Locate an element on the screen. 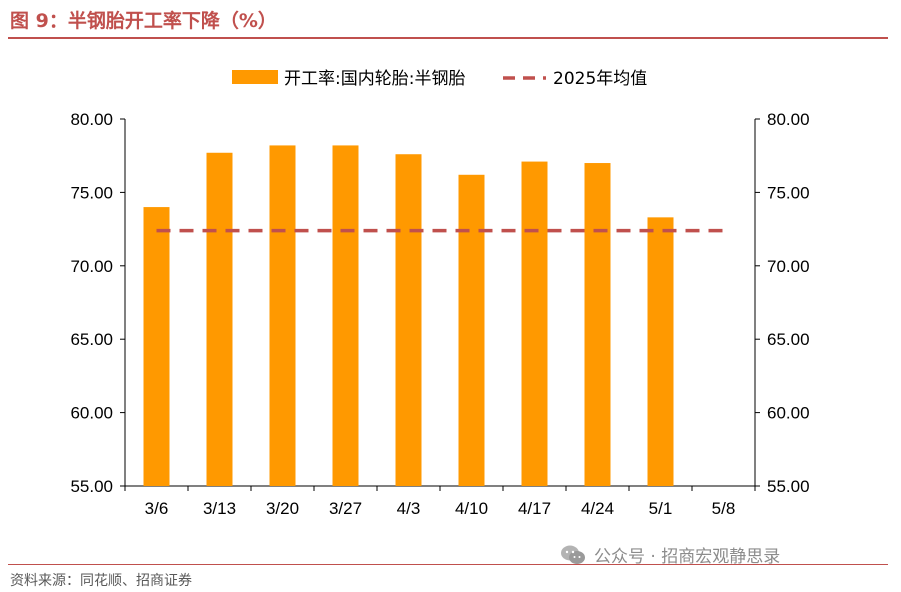  y-tick-label-right: 70.00 is located at coordinates (788, 266).